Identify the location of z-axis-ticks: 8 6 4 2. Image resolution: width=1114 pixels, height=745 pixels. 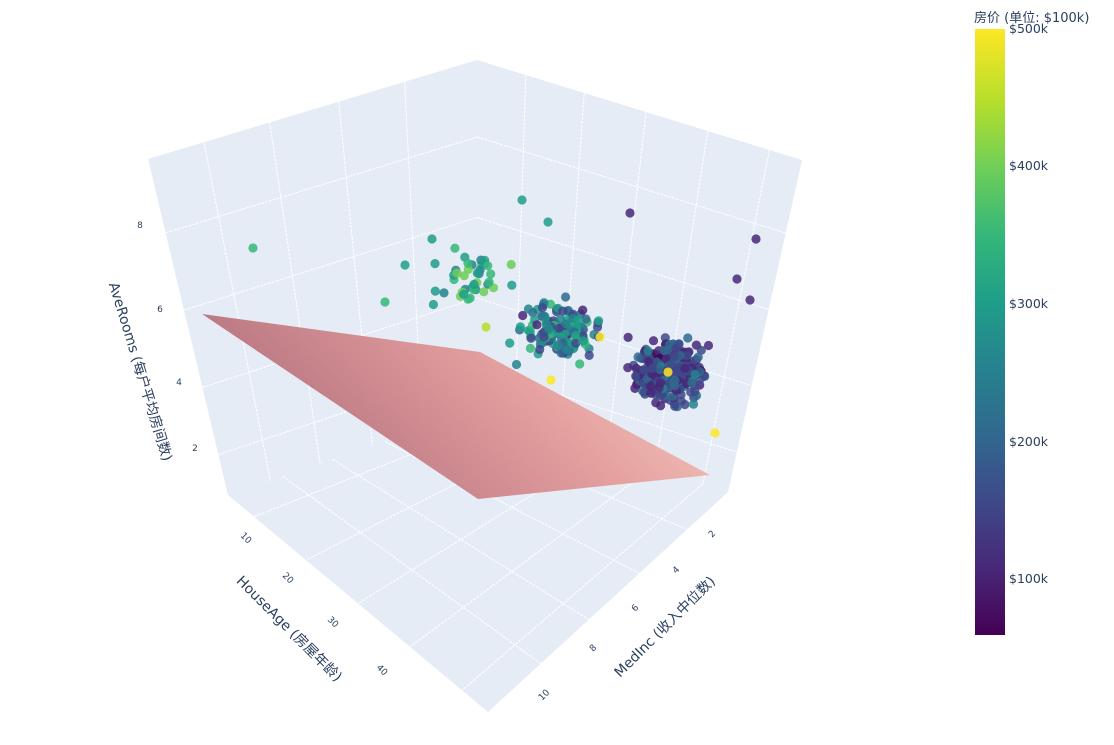
(167, 337).